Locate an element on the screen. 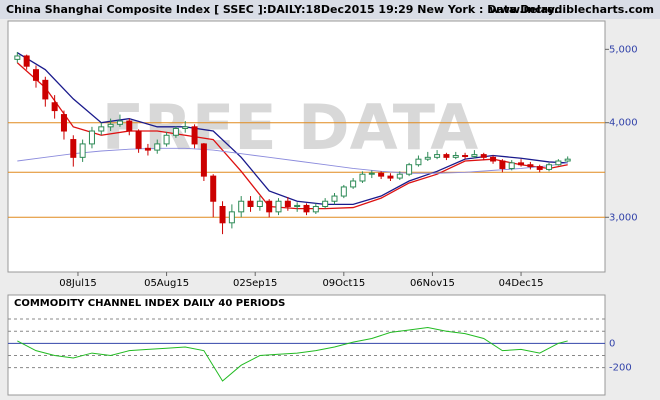 This screenshot has width=660, height=400. header-site: www.incrediblecharts.com is located at coordinates (572, 9).